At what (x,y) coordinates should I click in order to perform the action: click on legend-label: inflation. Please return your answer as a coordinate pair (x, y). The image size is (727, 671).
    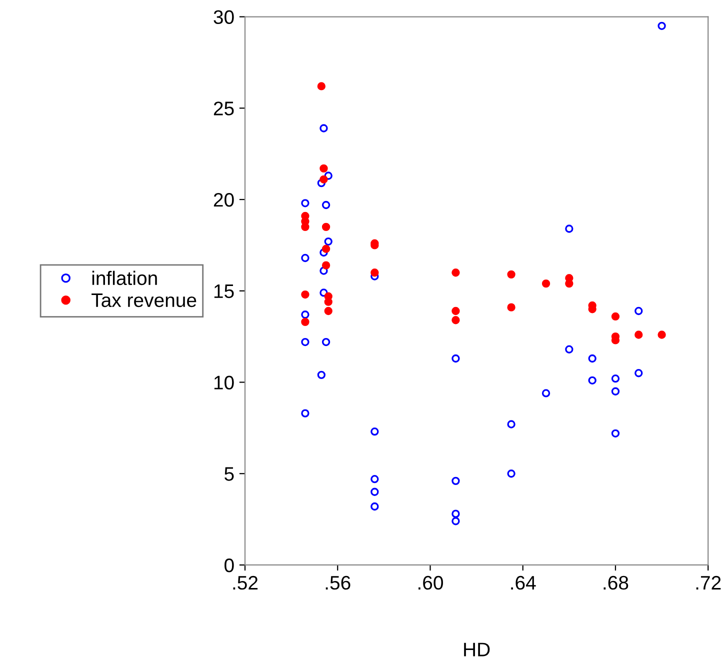
    Looking at the image, I should click on (124, 278).